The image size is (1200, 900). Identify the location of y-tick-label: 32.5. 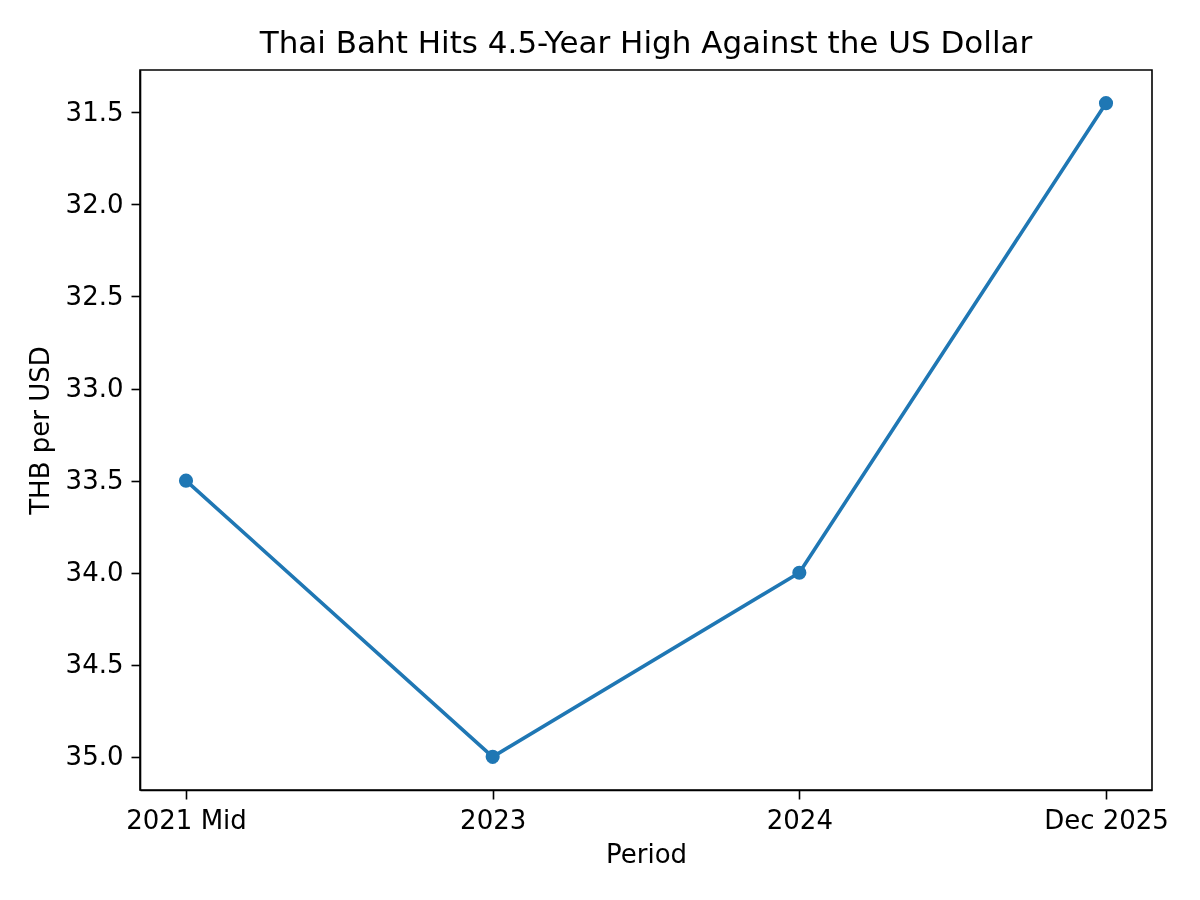
(94, 296).